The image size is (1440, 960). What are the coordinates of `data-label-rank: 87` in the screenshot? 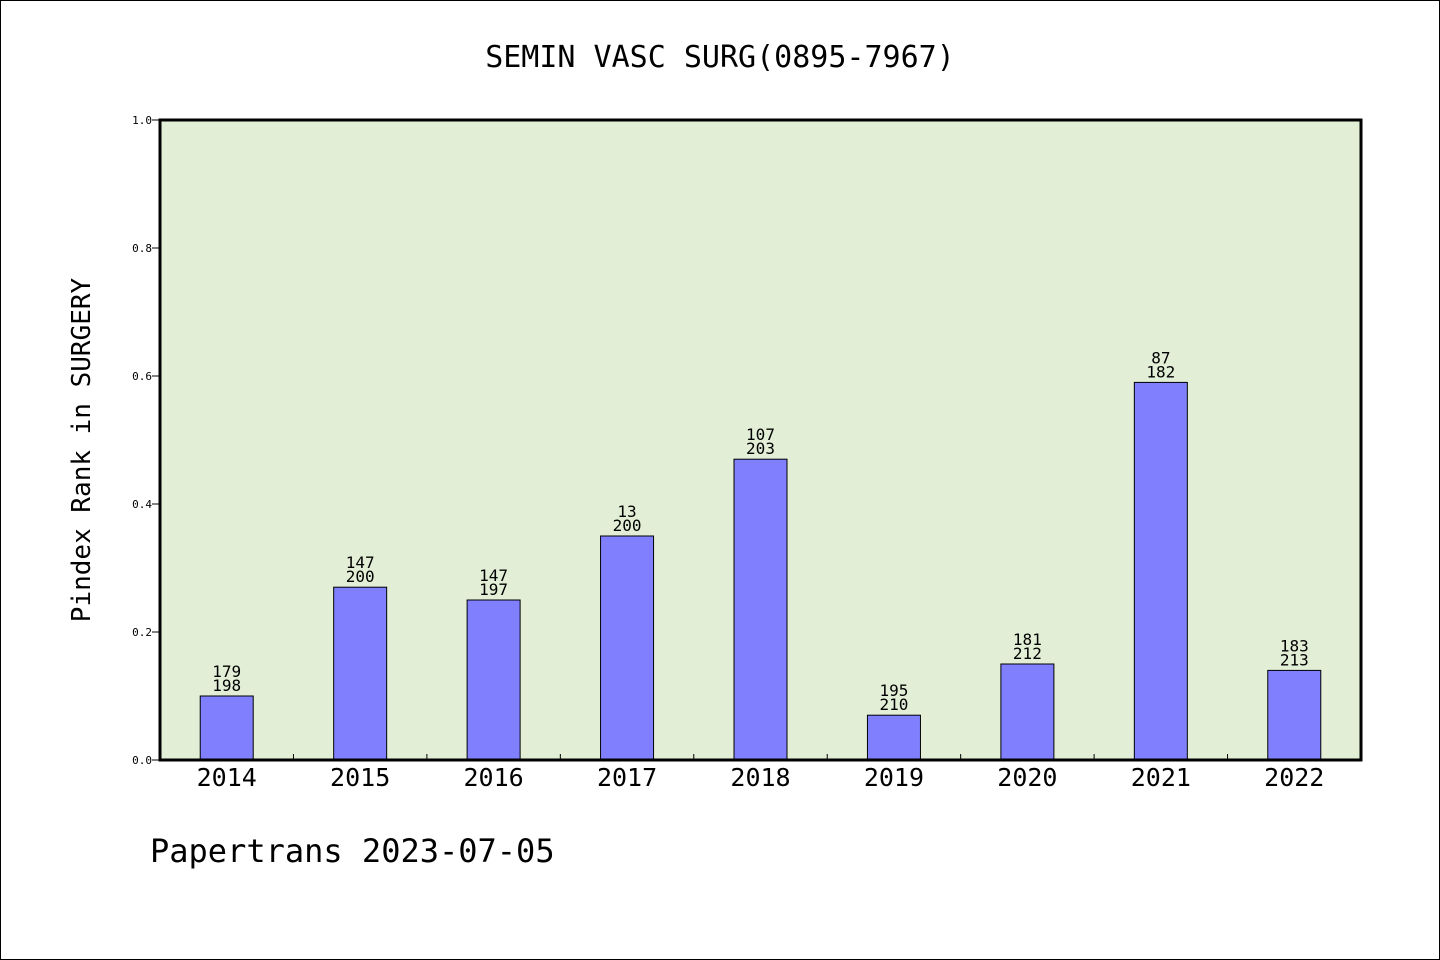 It's located at (1160, 357).